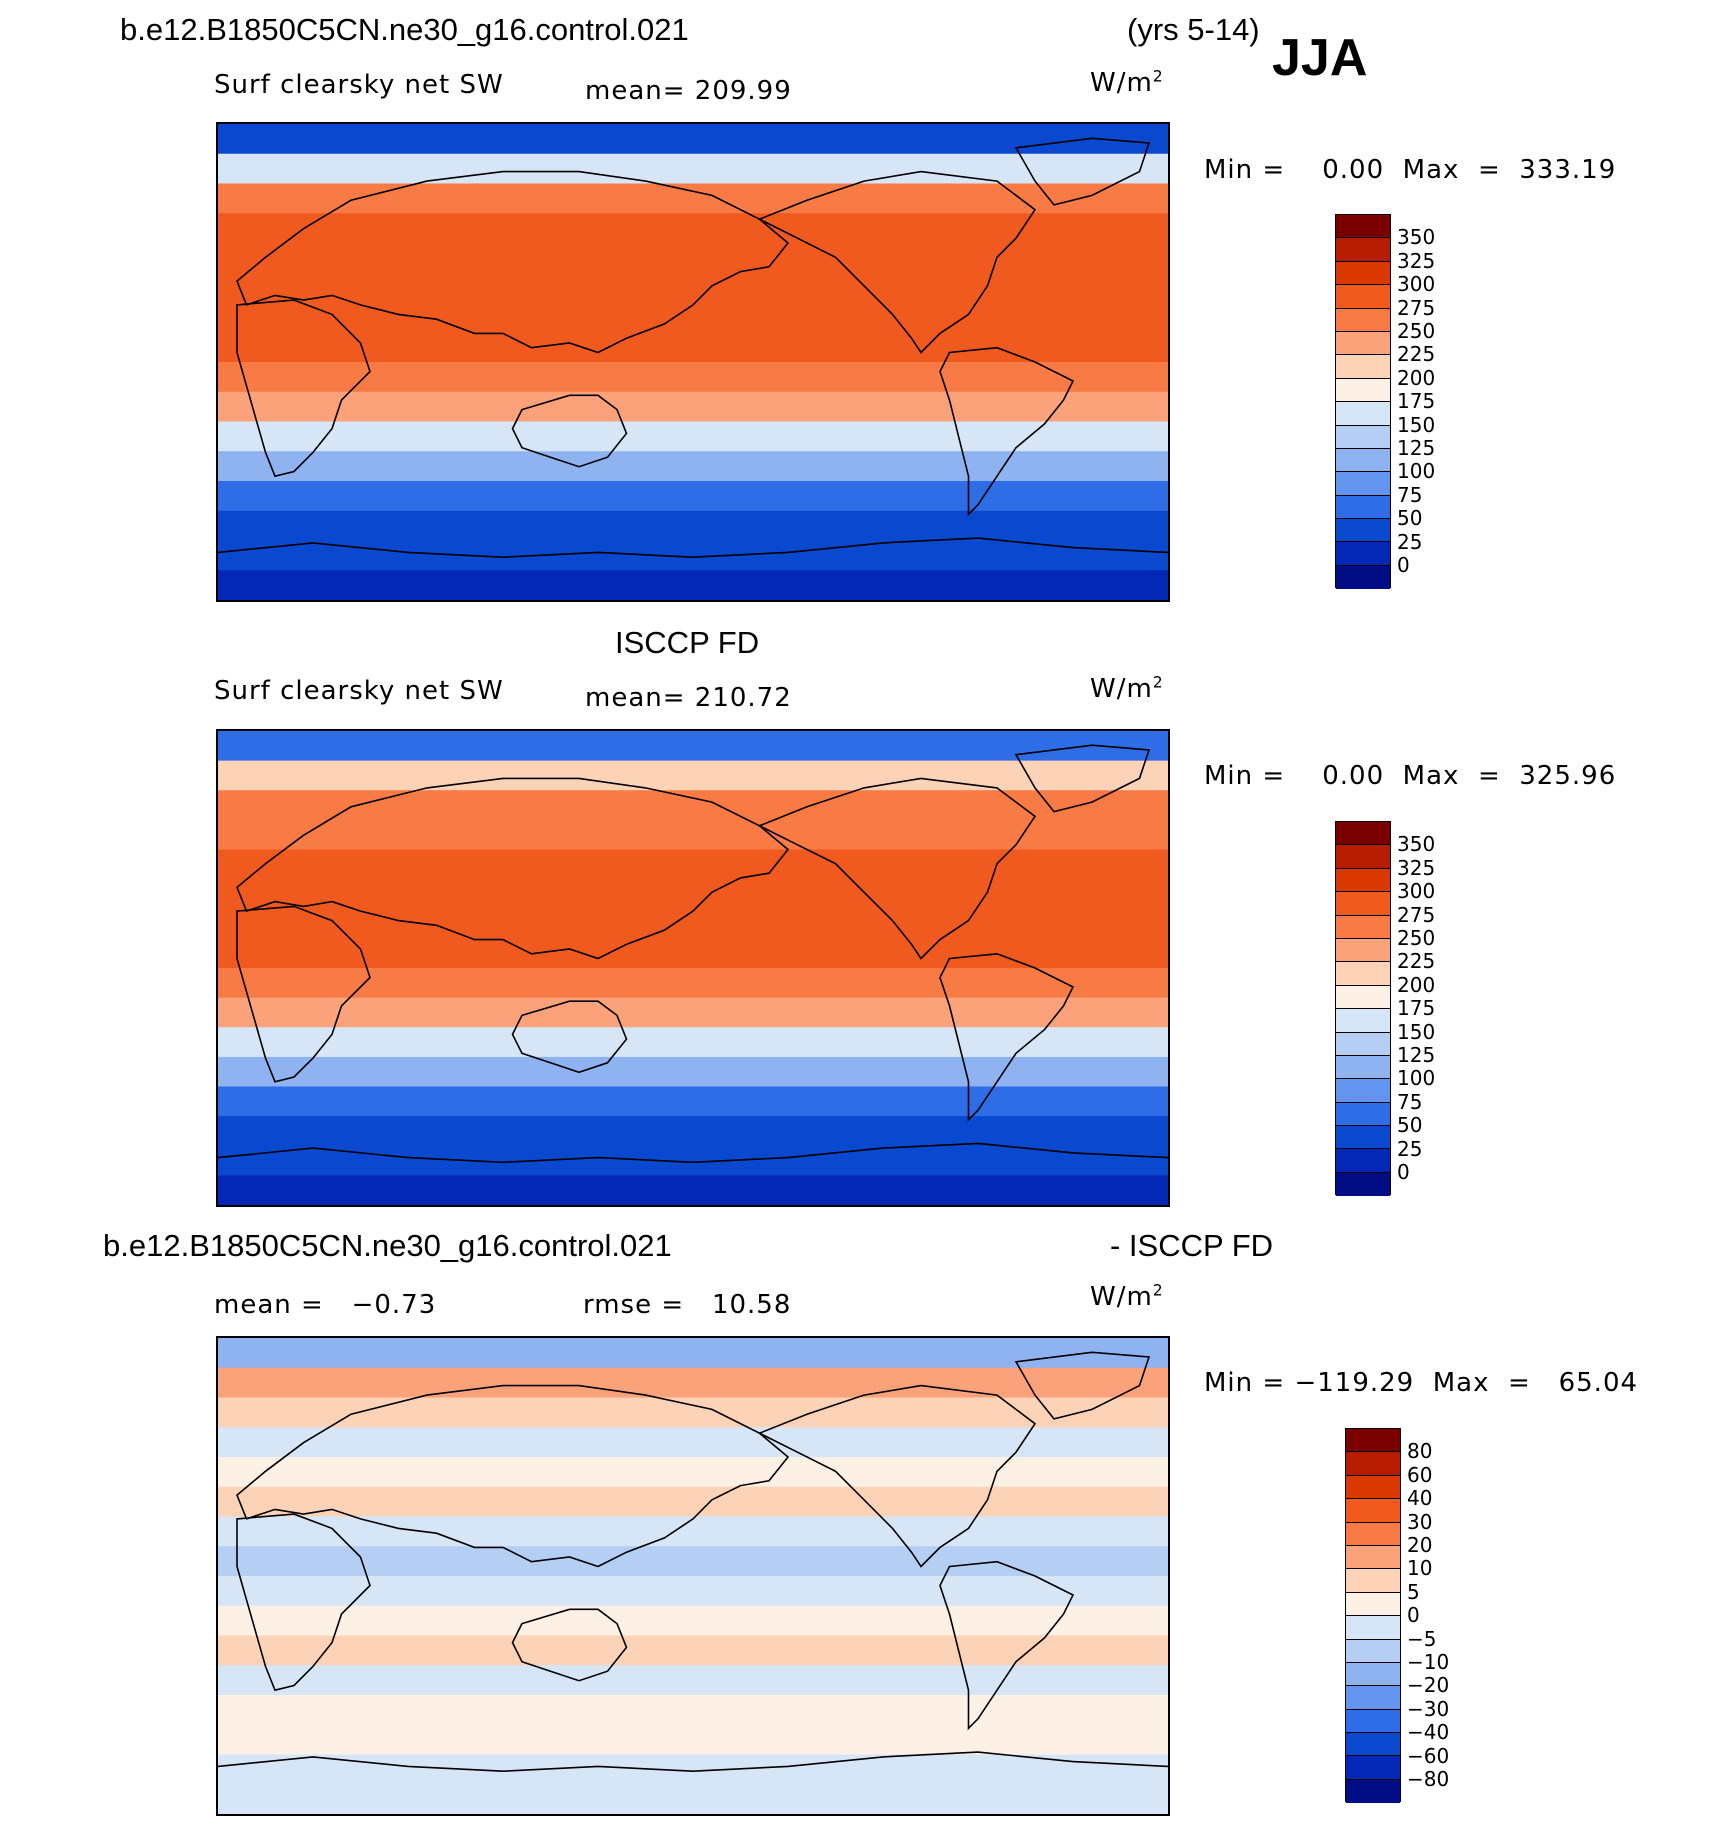  What do you see at coordinates (1416, 284) in the screenshot?
I see `colorbar-tick-label: 300` at bounding box center [1416, 284].